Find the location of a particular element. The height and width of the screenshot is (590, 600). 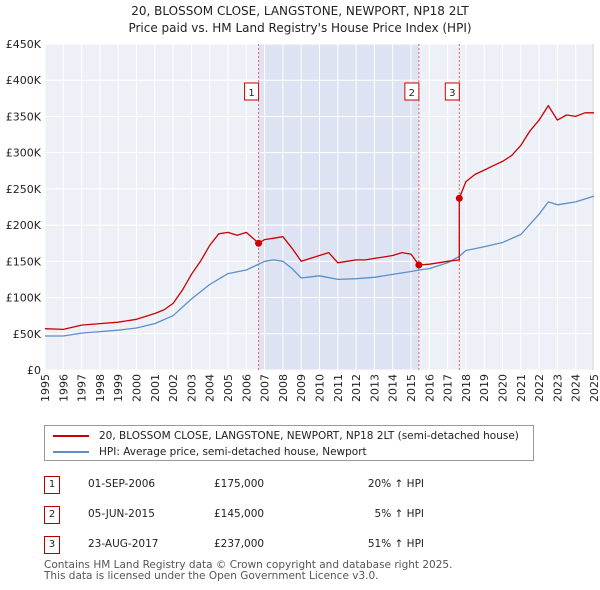

y-tick-label: £300K is located at coordinates (24, 153).